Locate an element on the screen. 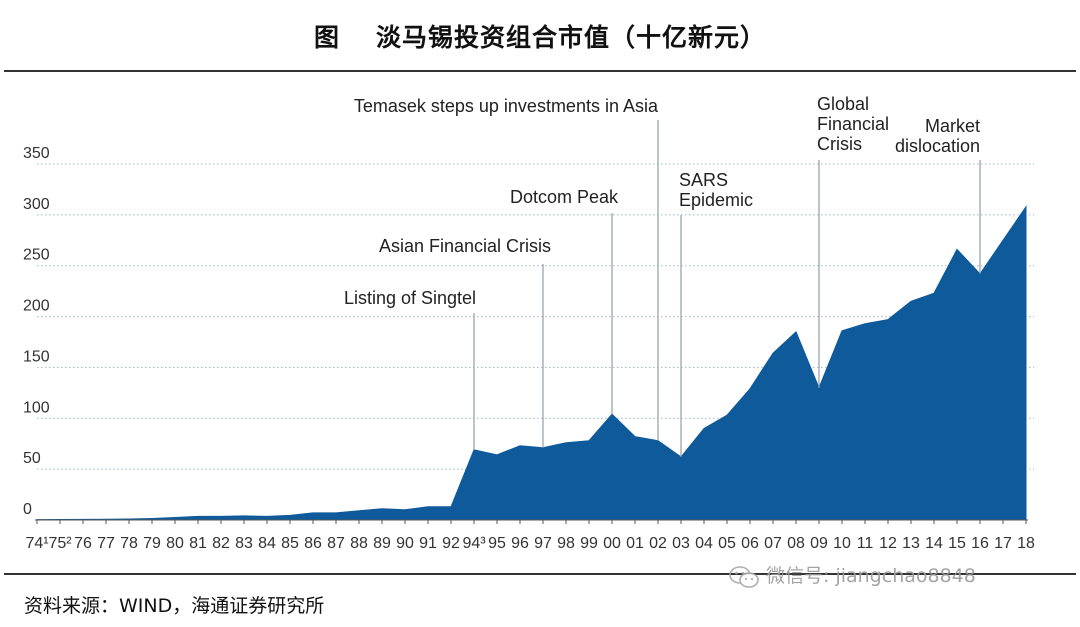 This screenshot has height=627, width=1080. x-tick-label: 18 is located at coordinates (1026, 543).